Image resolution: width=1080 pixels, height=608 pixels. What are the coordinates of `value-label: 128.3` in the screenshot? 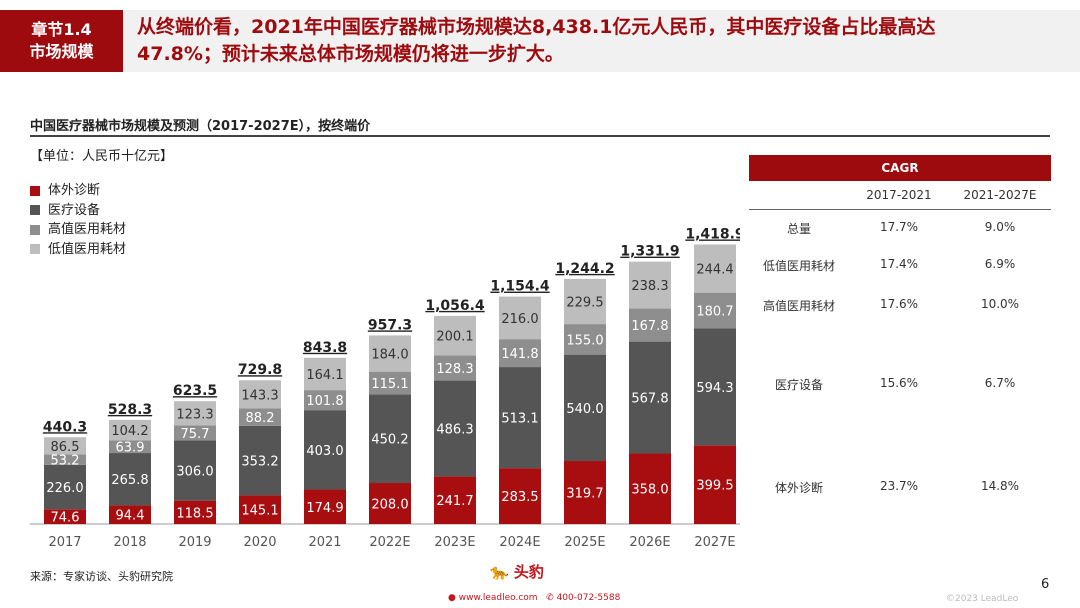 It's located at (454, 369).